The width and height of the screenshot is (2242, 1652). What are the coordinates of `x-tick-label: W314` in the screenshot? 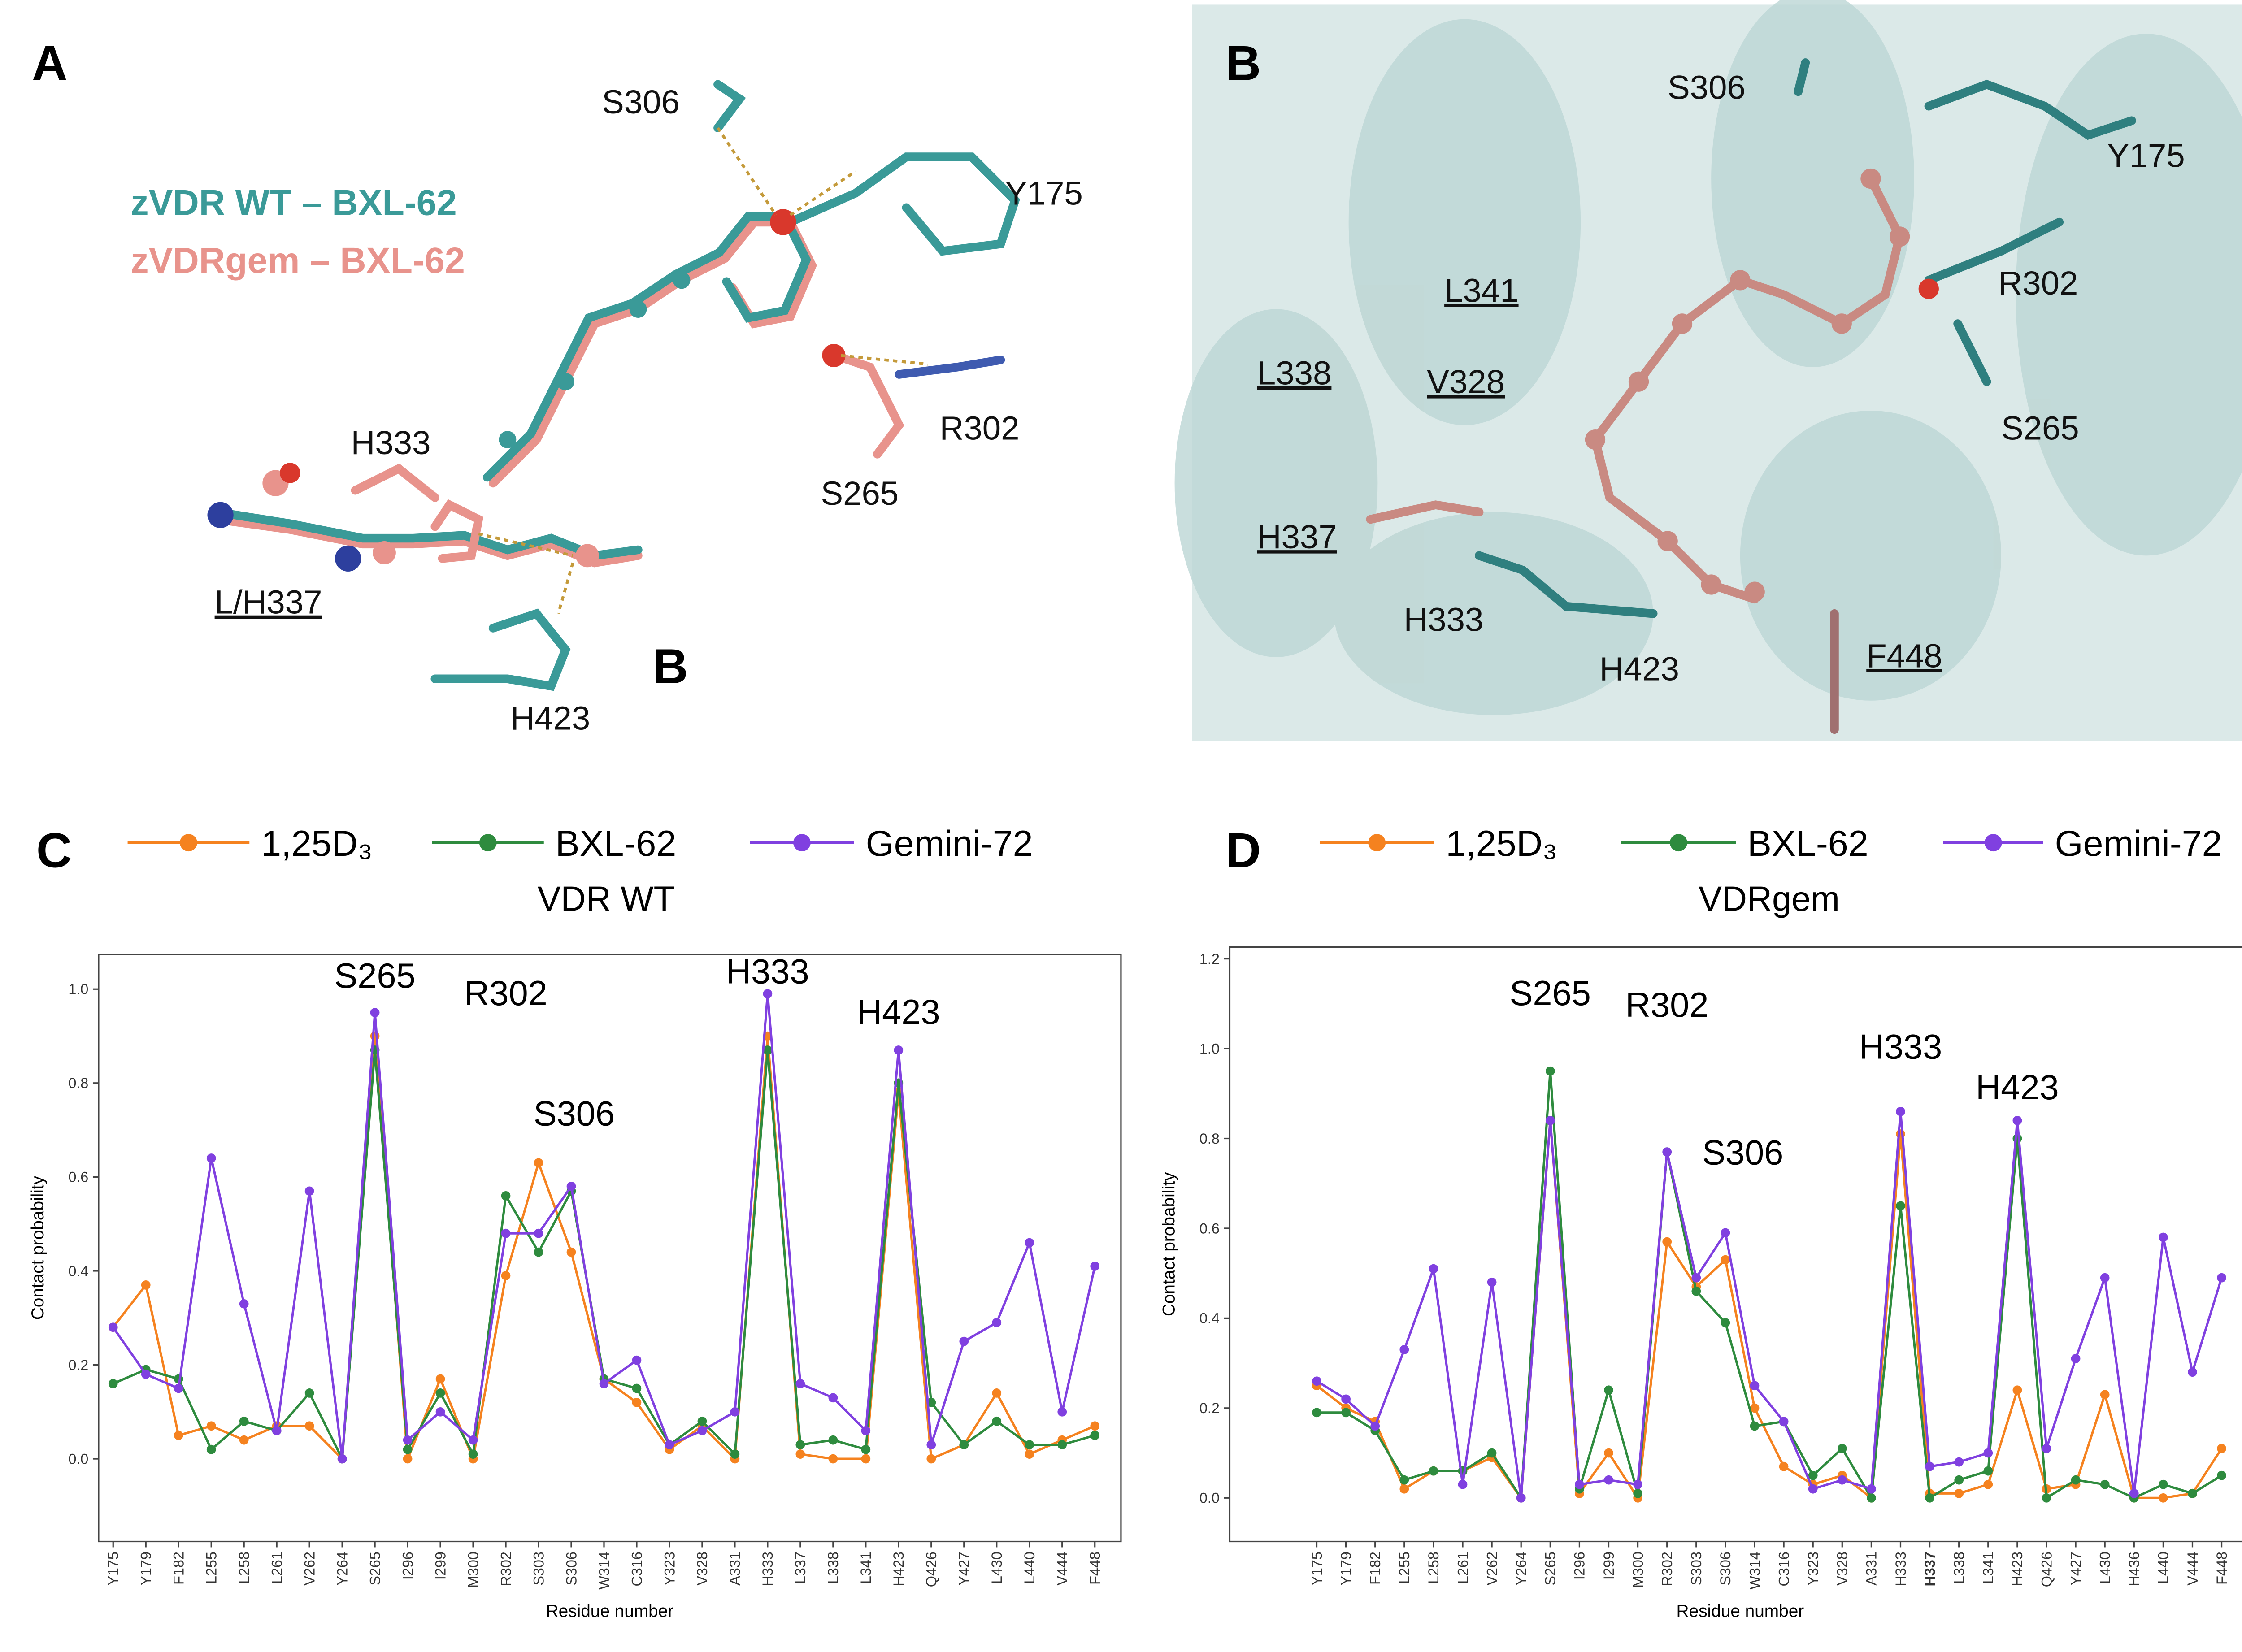 It's located at (1755, 1570).